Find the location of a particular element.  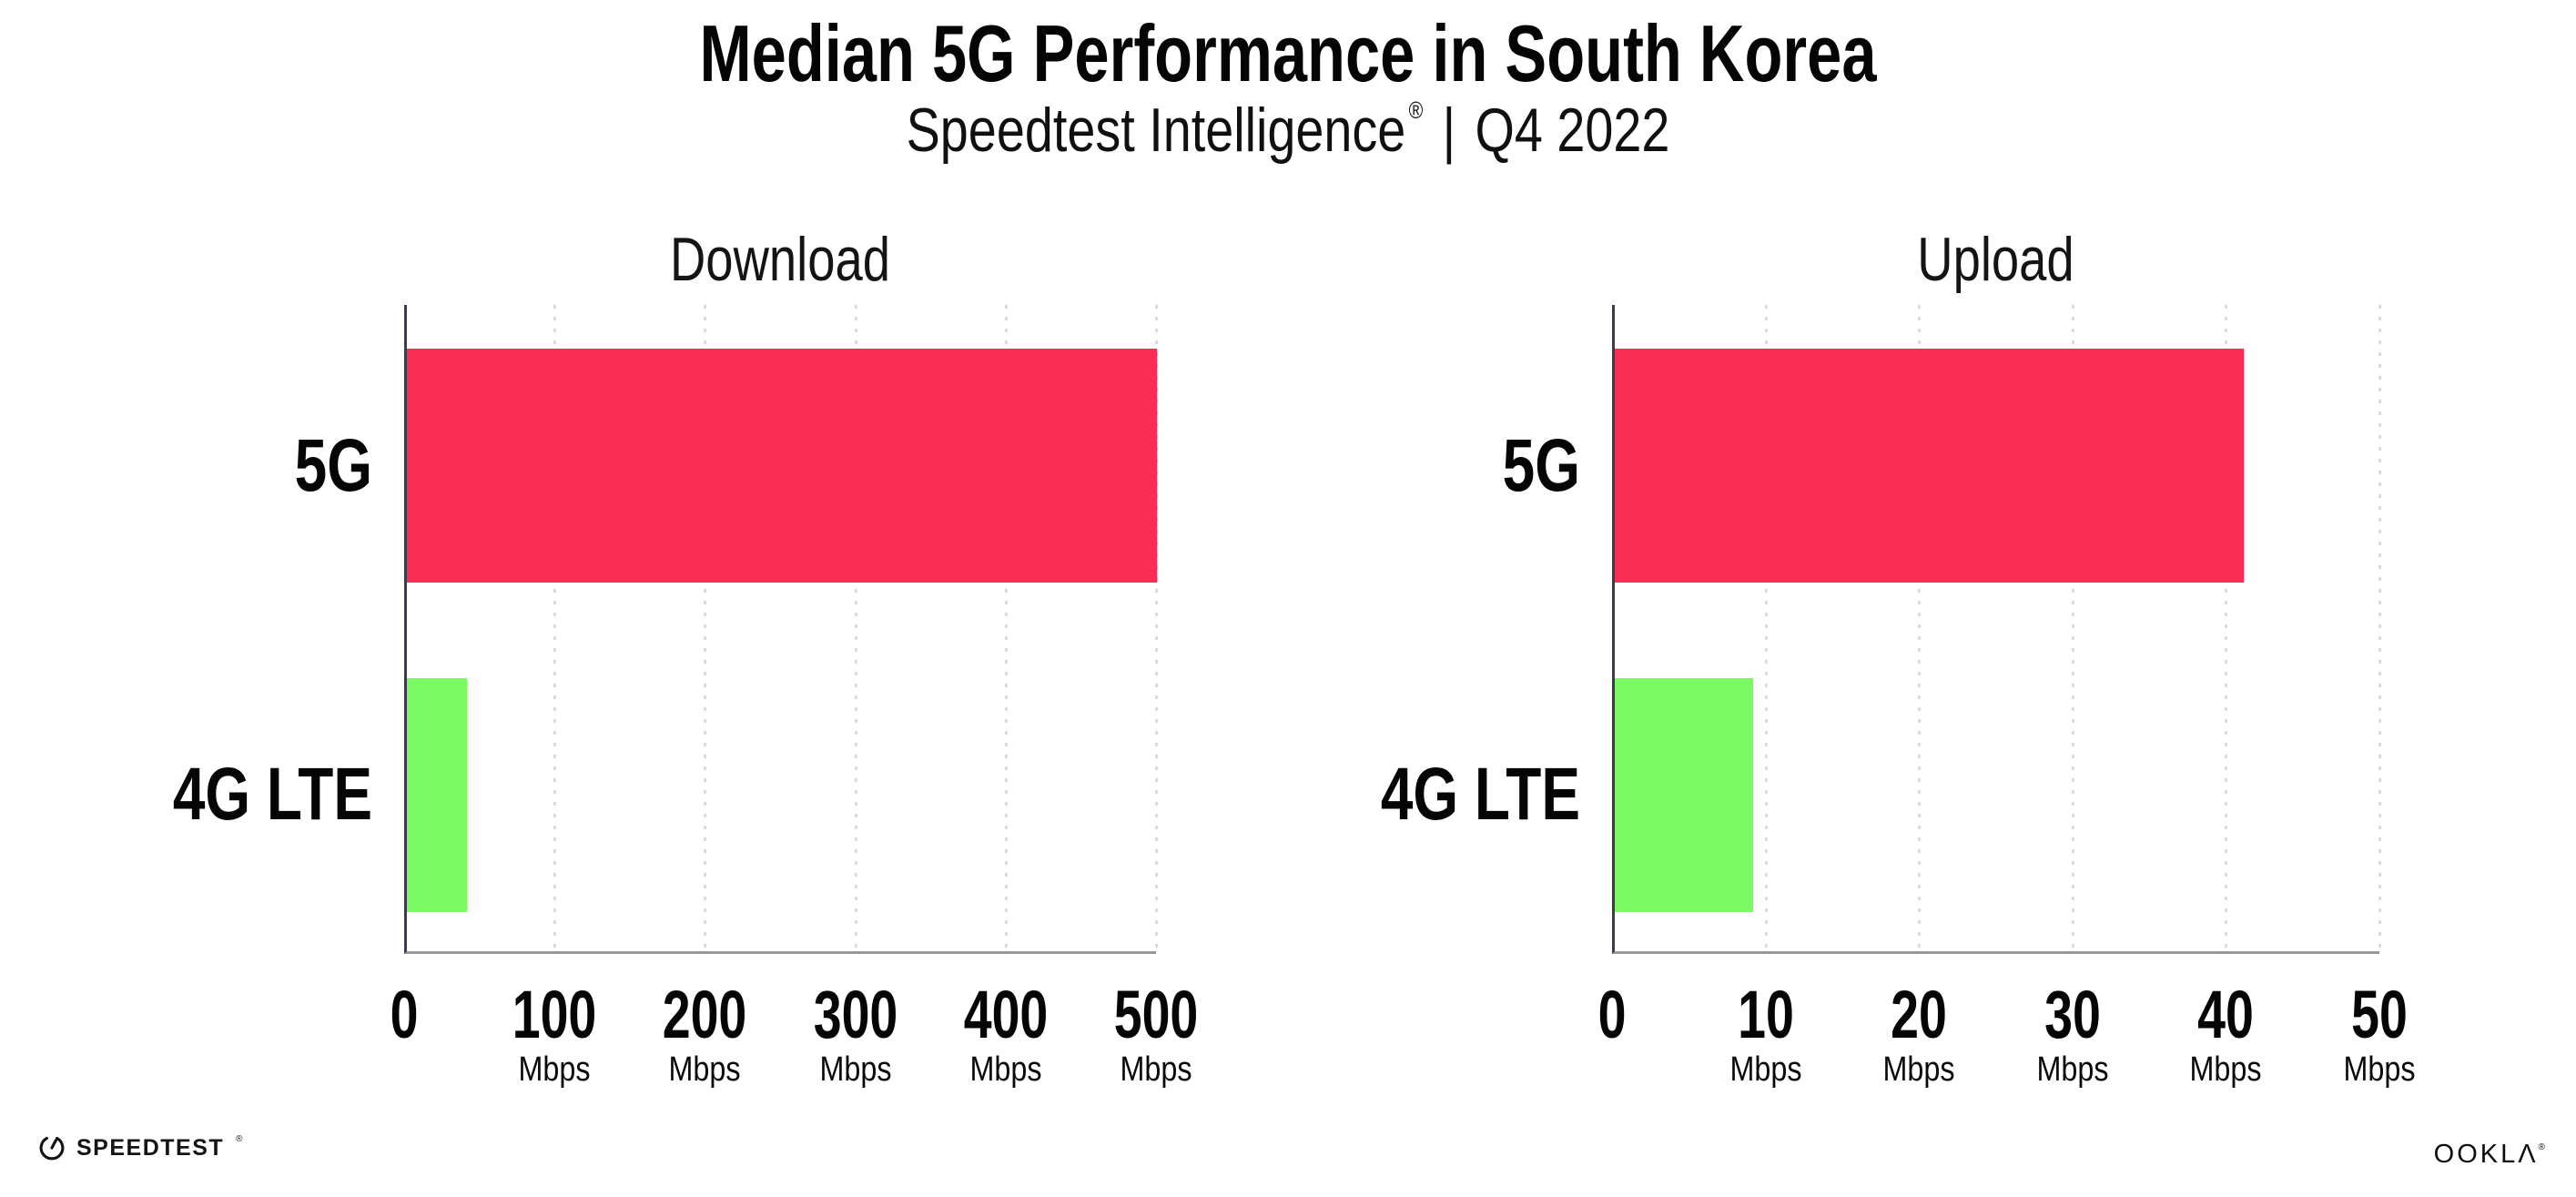

upload-x-tick-unit-30: Mbps is located at coordinates (2072, 1069).